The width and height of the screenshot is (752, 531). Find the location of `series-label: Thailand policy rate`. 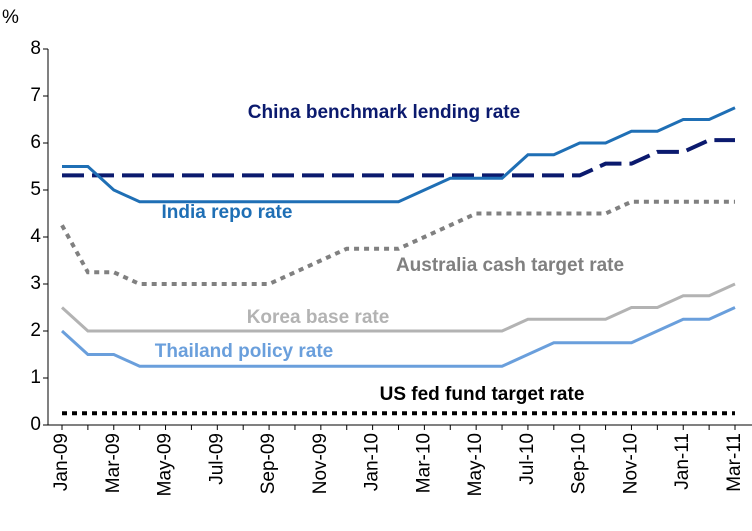

series-label: Thailand policy rate is located at coordinates (244, 351).